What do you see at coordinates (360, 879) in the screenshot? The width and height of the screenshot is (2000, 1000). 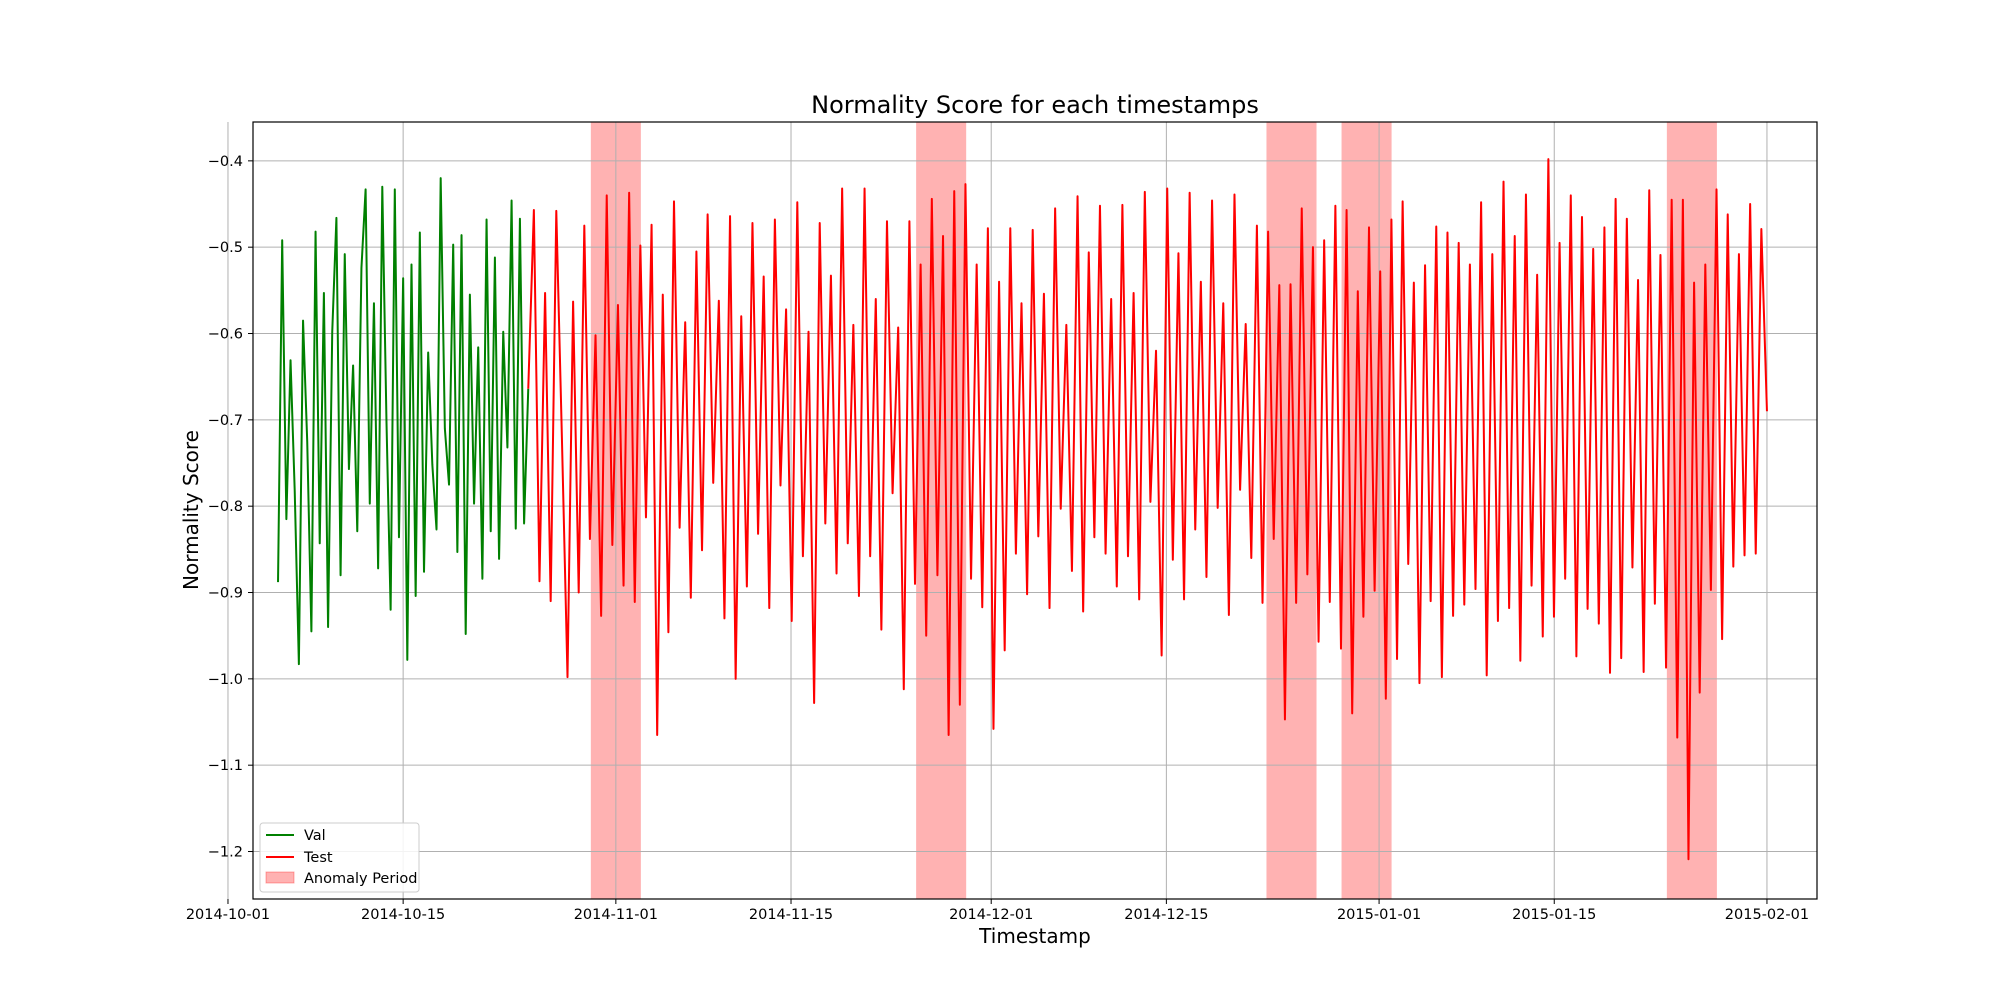 I see `legend-anomaly-label: Anomaly Period` at bounding box center [360, 879].